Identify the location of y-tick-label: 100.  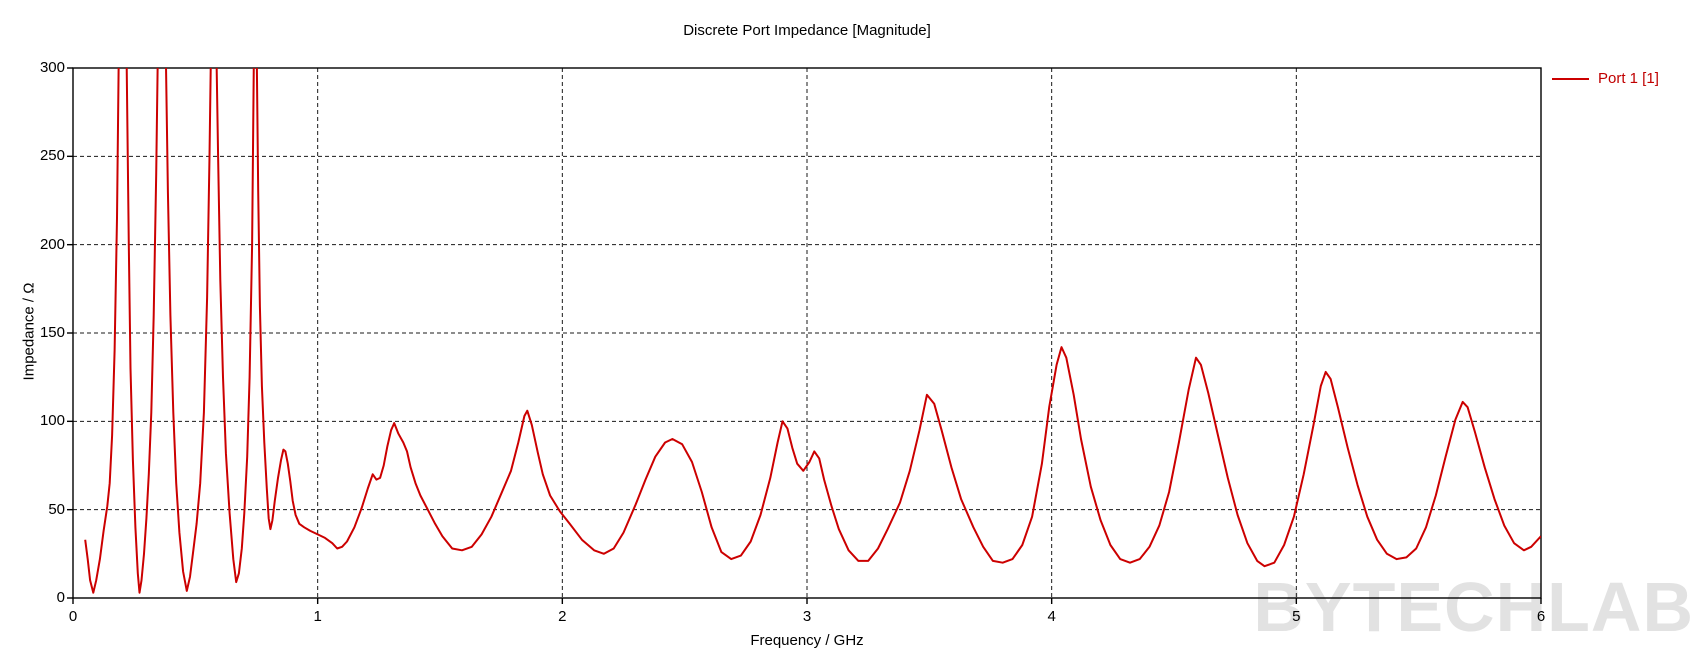
(52, 421).